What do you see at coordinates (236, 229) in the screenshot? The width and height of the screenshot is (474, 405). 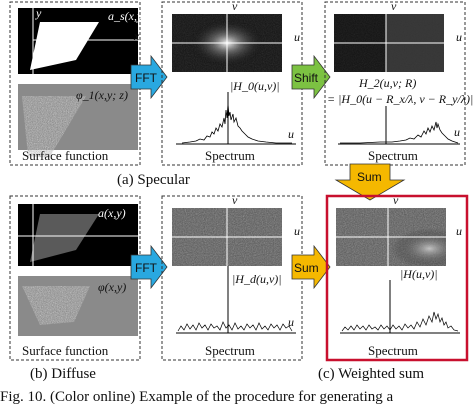 I see `diffuse-spectrum-image: u v` at bounding box center [236, 229].